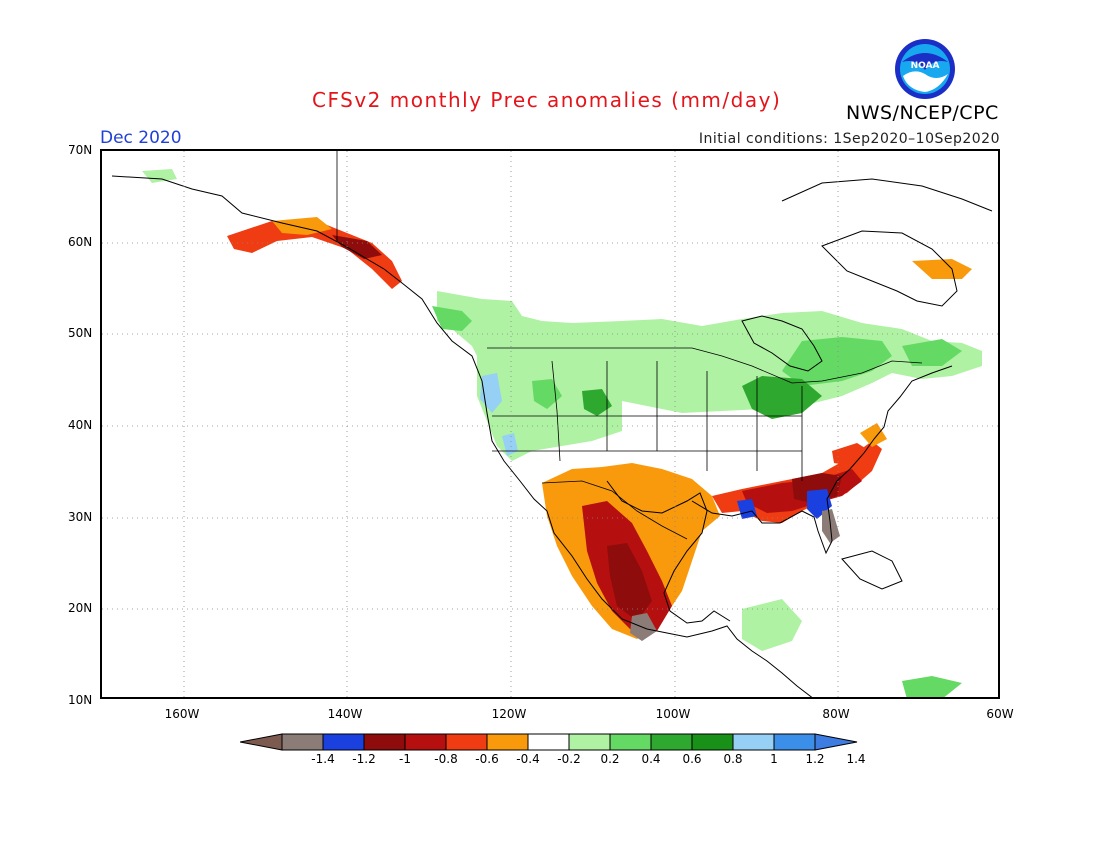  Describe the element at coordinates (345, 714) in the screenshot. I see `lon-label-140w: 140W` at that location.